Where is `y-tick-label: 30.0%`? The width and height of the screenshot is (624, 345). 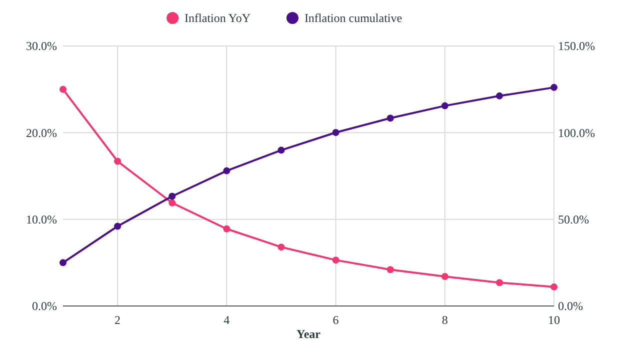
y-tick-label: 30.0% is located at coordinates (41, 46).